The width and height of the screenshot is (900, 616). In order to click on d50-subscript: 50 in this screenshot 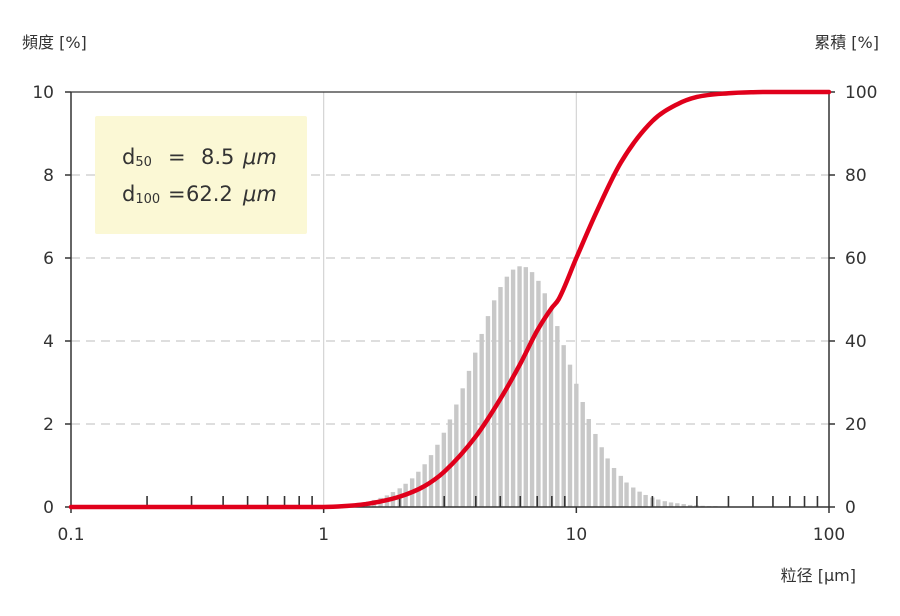, I will do `click(143, 162)`.